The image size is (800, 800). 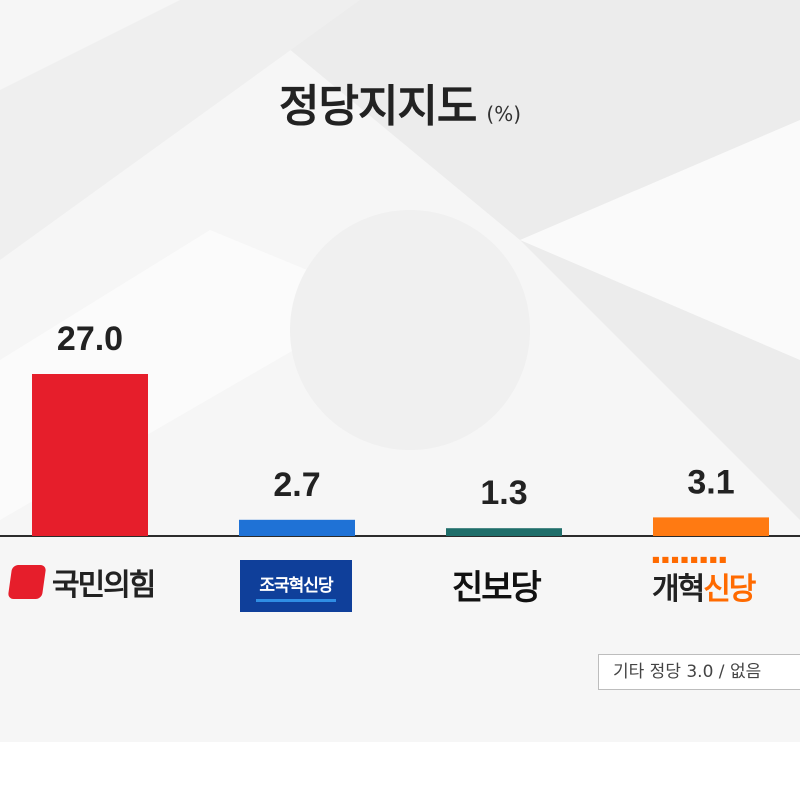 What do you see at coordinates (27, 582) in the screenshot?
I see `ppp-logo-icon` at bounding box center [27, 582].